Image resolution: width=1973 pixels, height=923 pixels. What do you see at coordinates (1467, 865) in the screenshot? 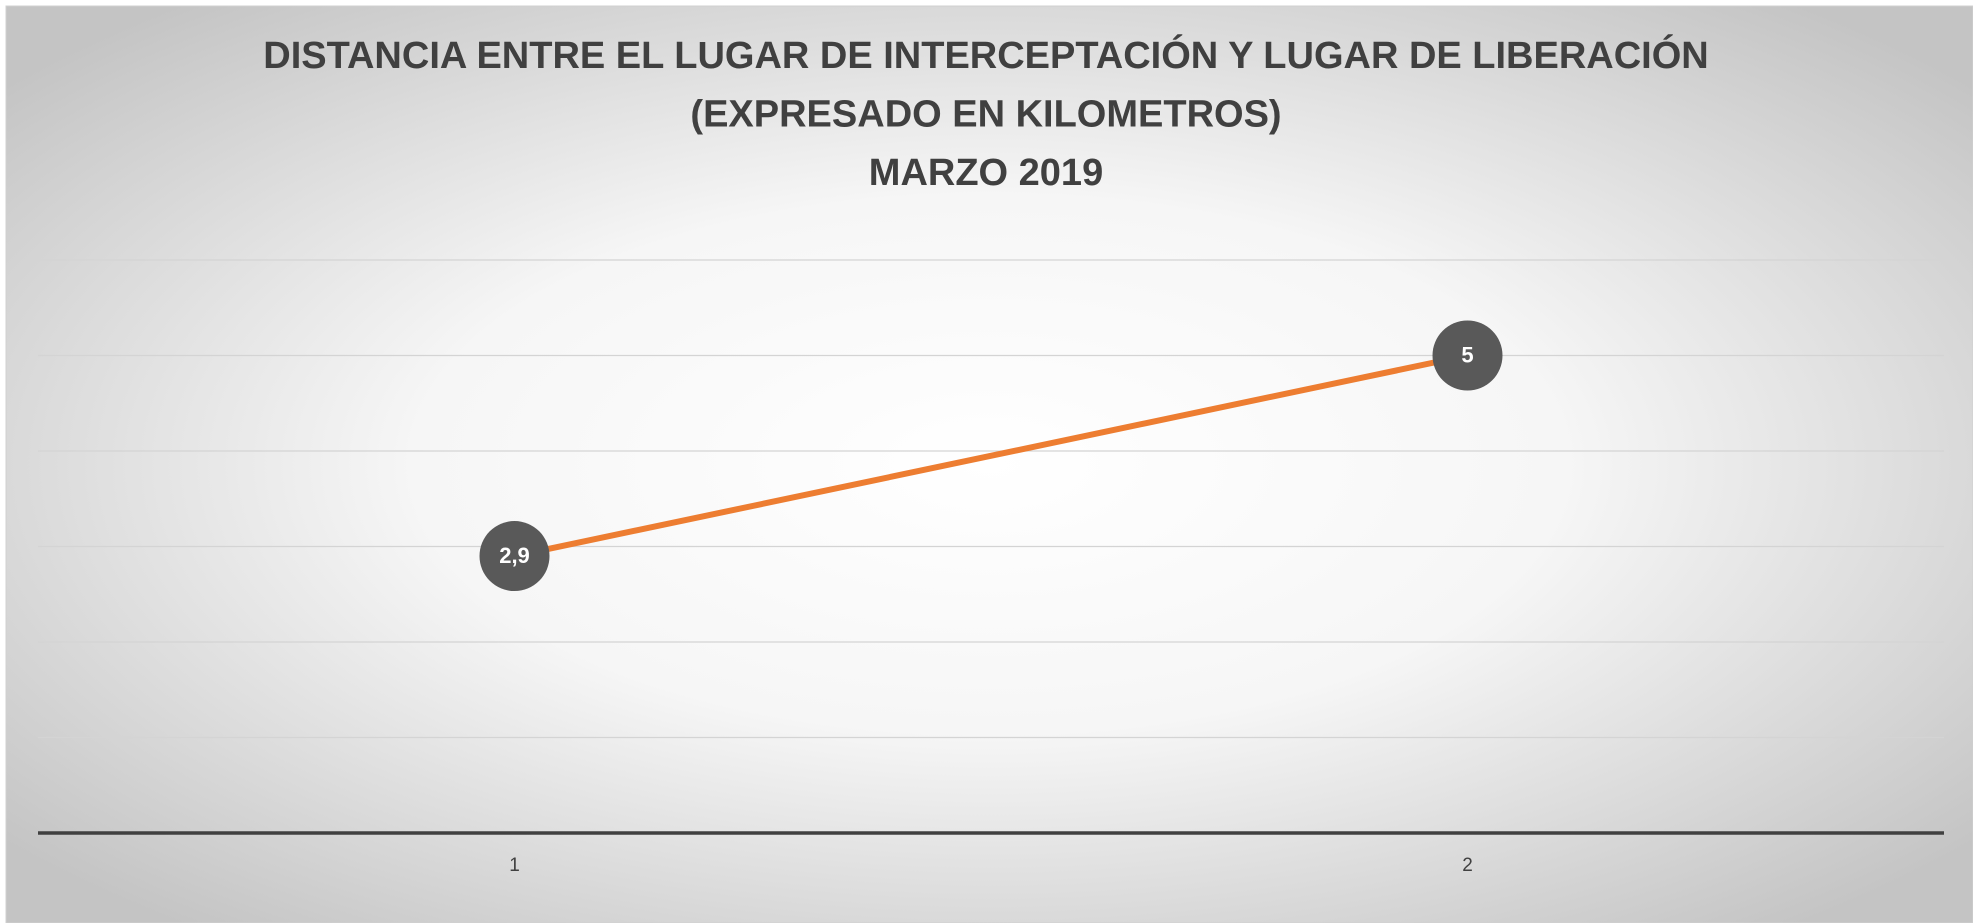
I see `x-tick-label: 2` at bounding box center [1467, 865].